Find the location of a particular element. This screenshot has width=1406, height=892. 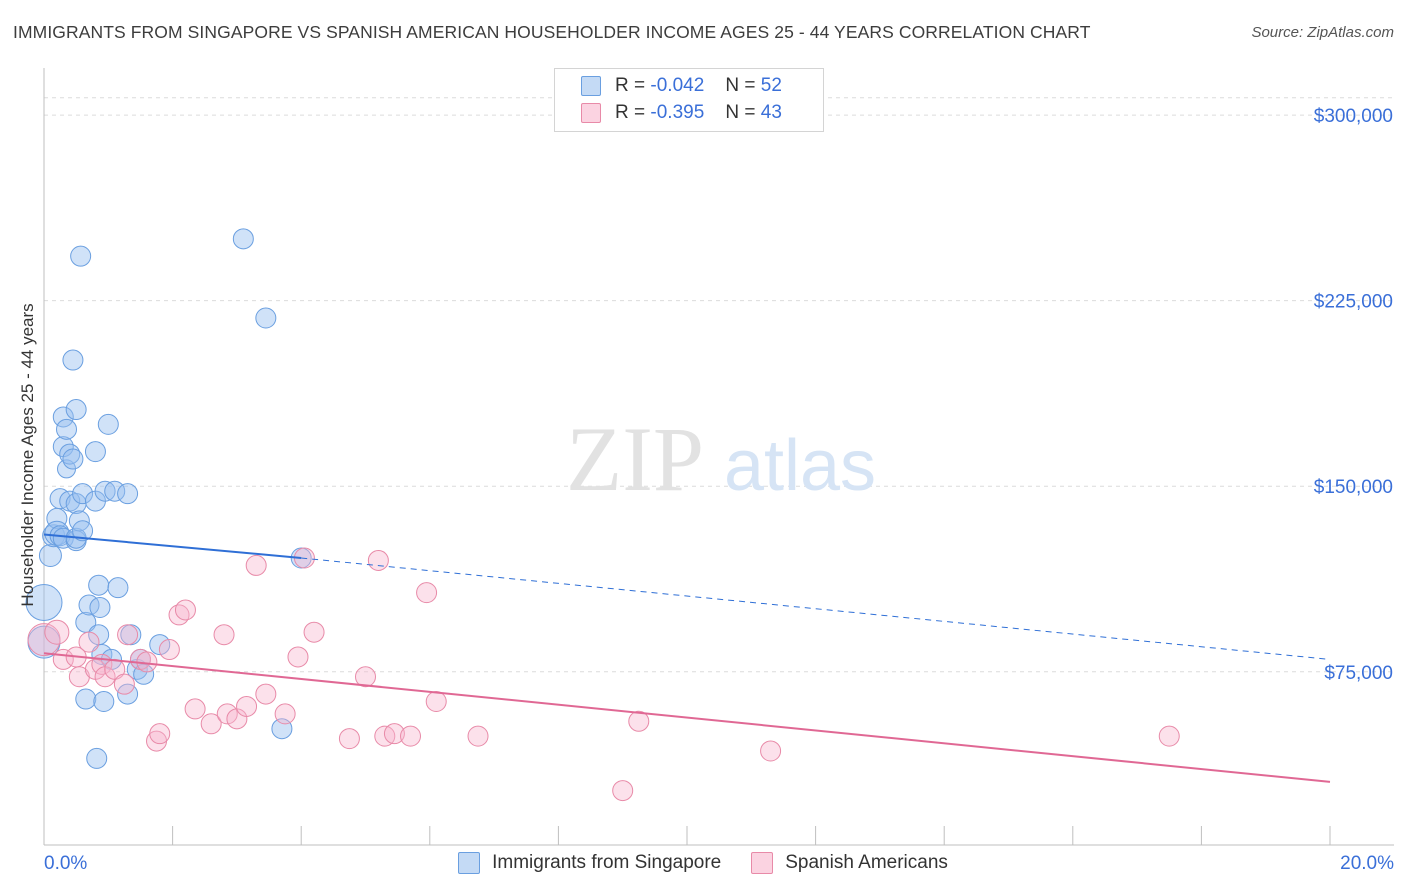

source-label: Source: ZipAtlas.com is located at coordinates (1322, 32).